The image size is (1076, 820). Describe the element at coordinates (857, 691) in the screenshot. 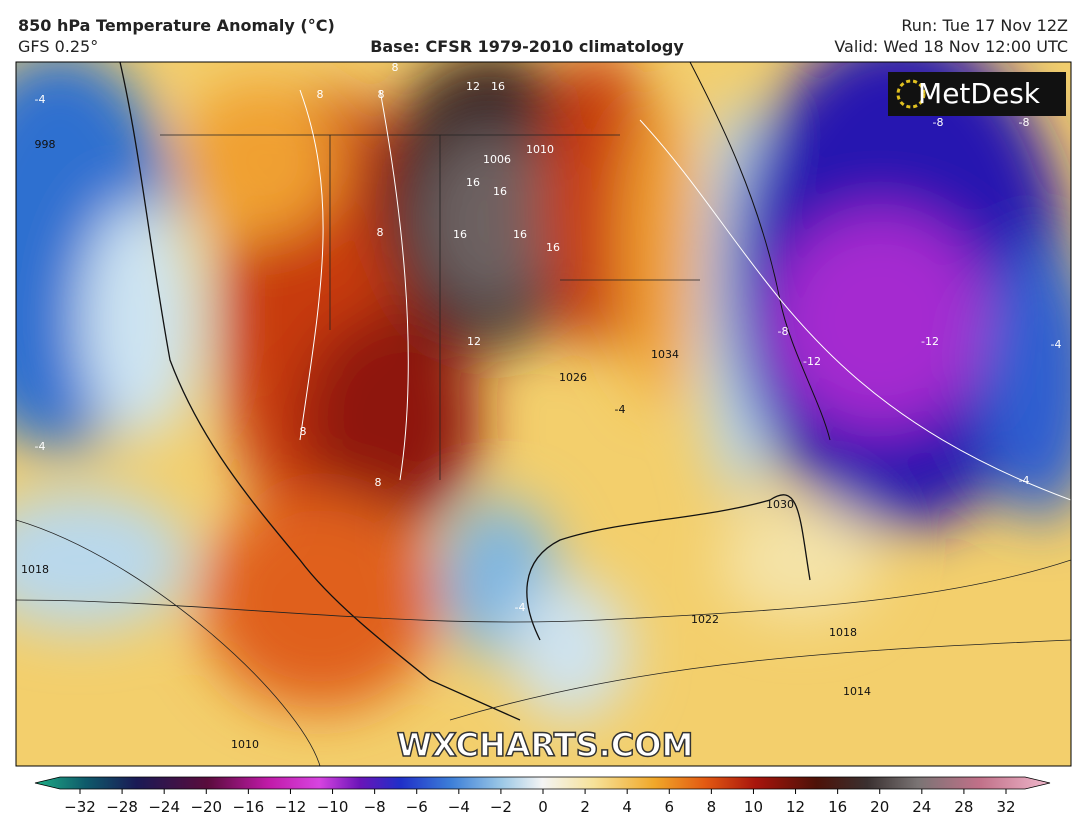

I see `contour-label: 1014` at that location.